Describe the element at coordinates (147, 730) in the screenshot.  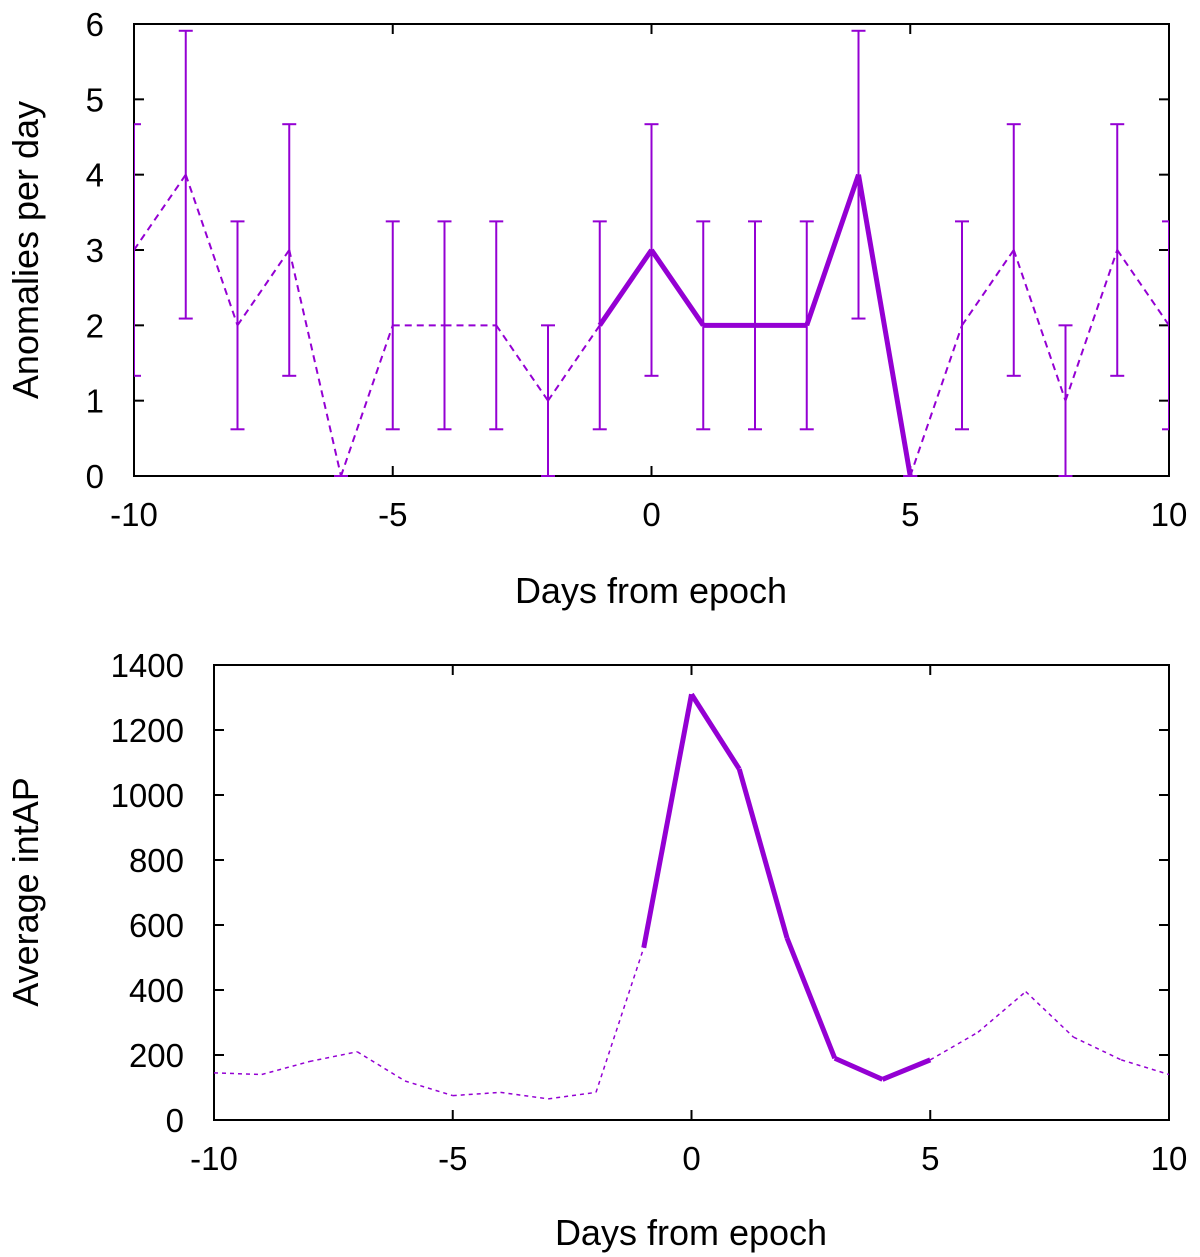
I see `intap-y-tick-label: 1200` at that location.